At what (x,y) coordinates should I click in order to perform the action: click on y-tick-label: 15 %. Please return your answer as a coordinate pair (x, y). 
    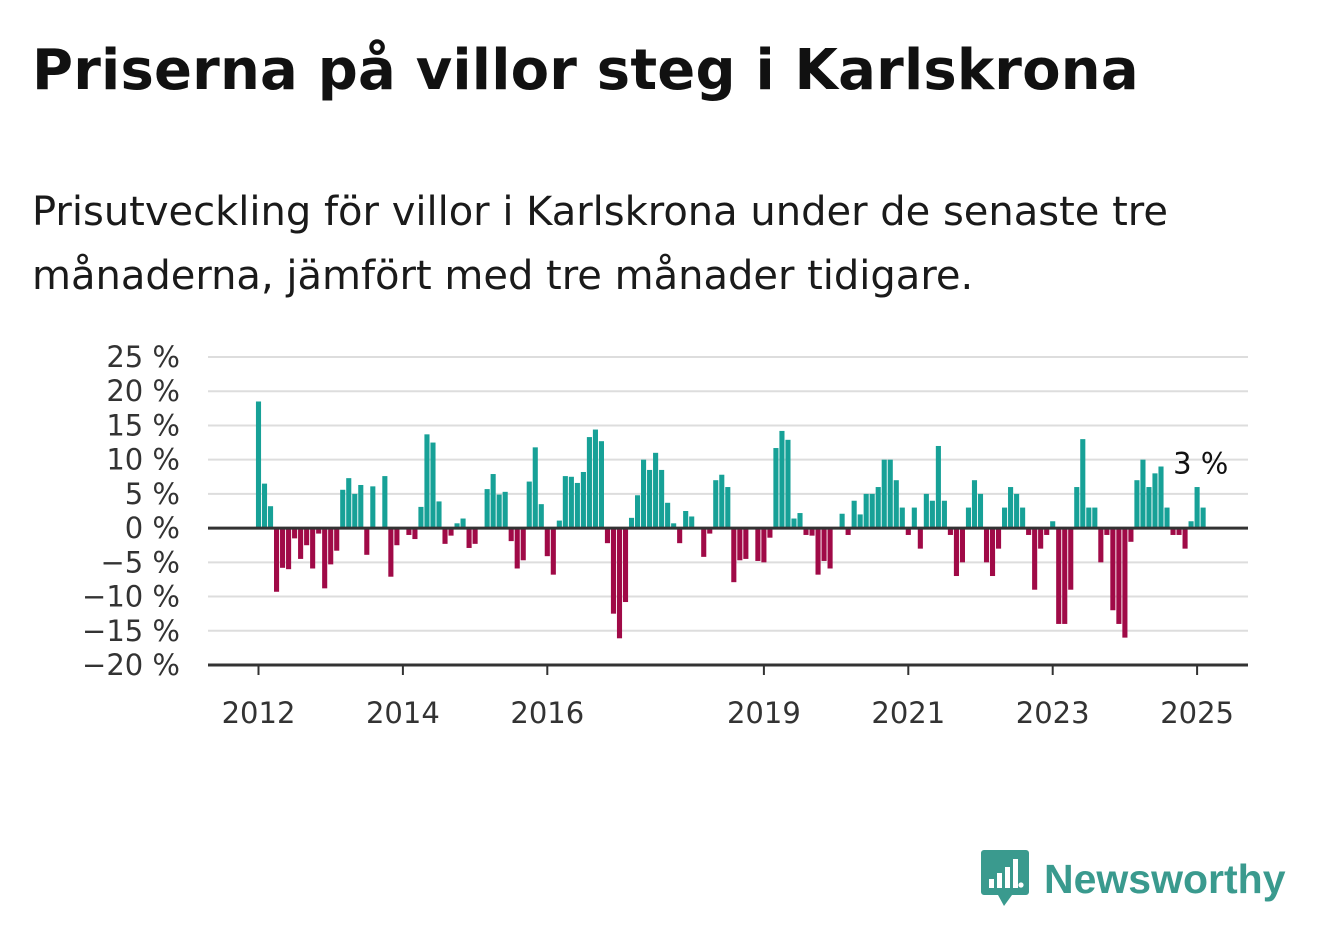
    Looking at the image, I should click on (143, 425).